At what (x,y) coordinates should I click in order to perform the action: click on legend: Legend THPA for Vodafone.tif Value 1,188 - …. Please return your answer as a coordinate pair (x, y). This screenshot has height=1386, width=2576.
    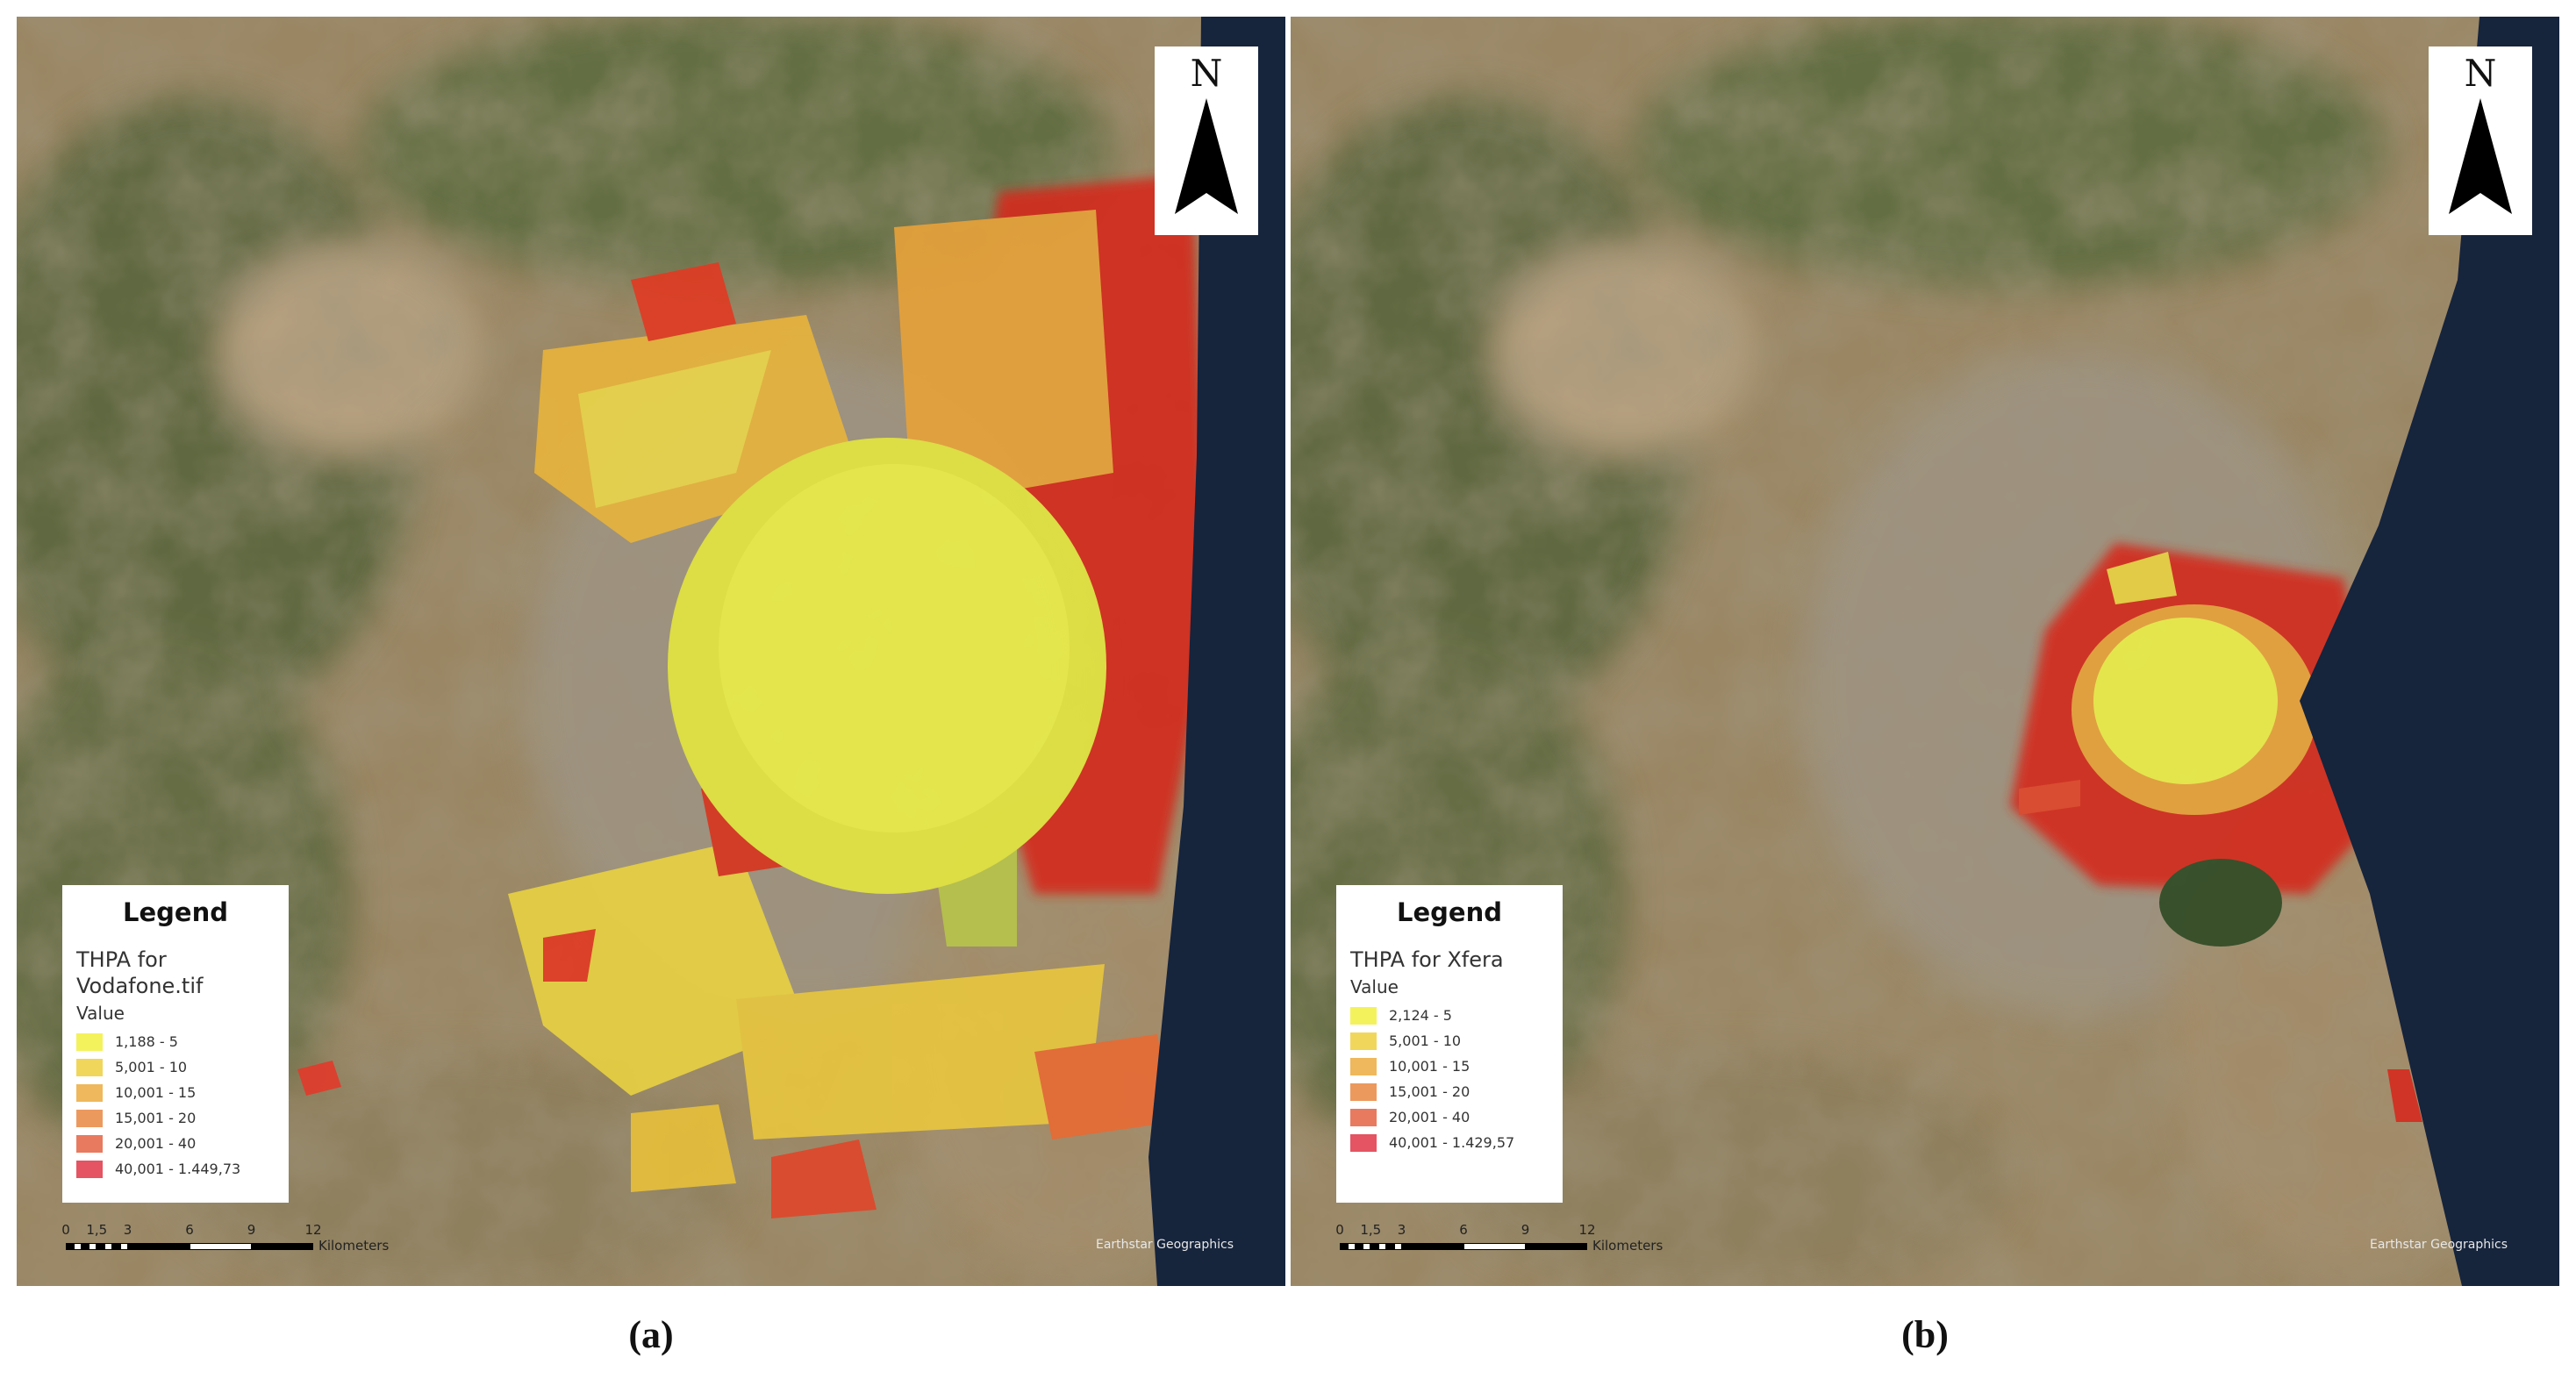
    Looking at the image, I should click on (175, 1044).